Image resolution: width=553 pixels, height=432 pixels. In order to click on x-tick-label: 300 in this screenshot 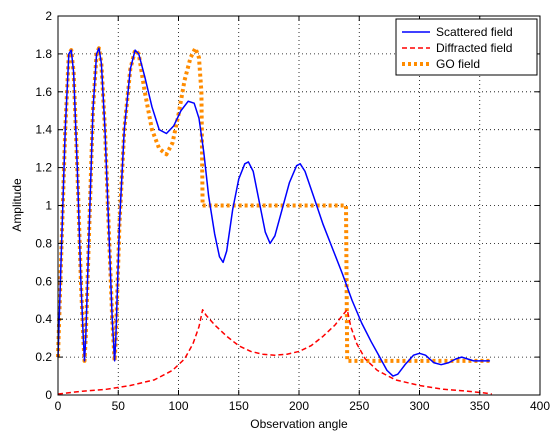, I will do `click(419, 406)`.